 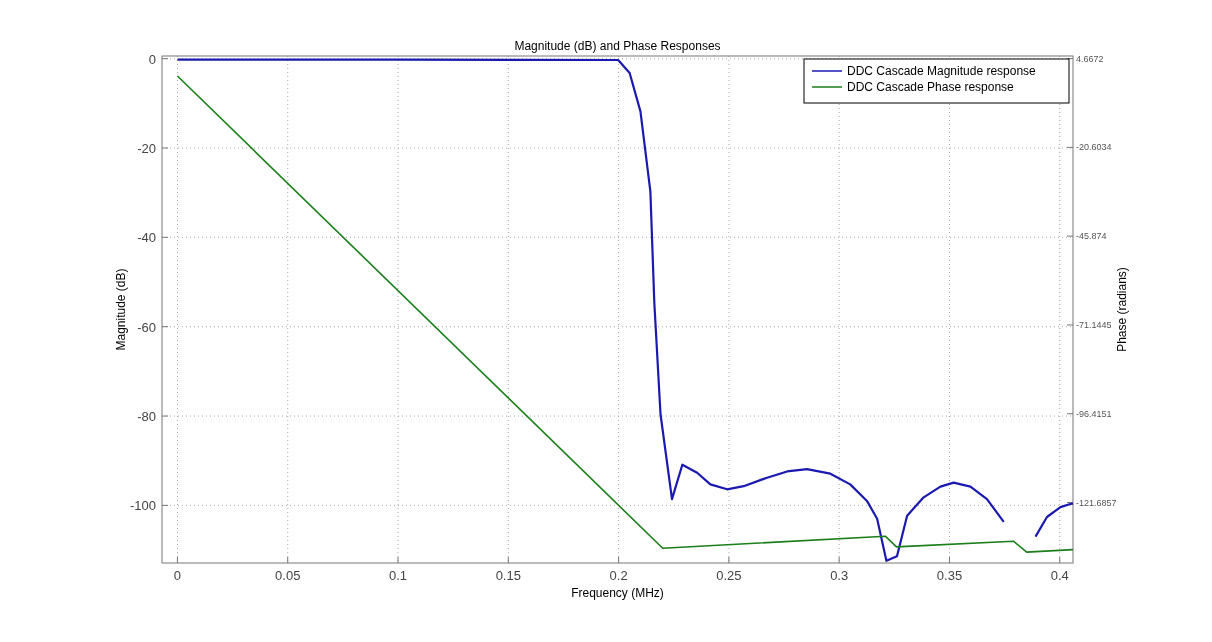 I want to click on y-tick-label: 0, so click(x=152, y=59).